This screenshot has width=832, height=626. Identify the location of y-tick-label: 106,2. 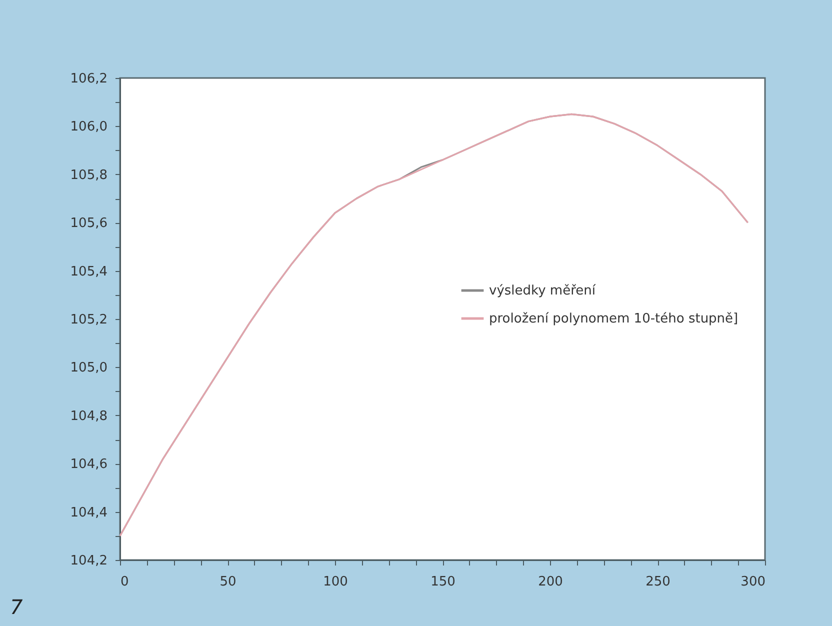
(89, 79).